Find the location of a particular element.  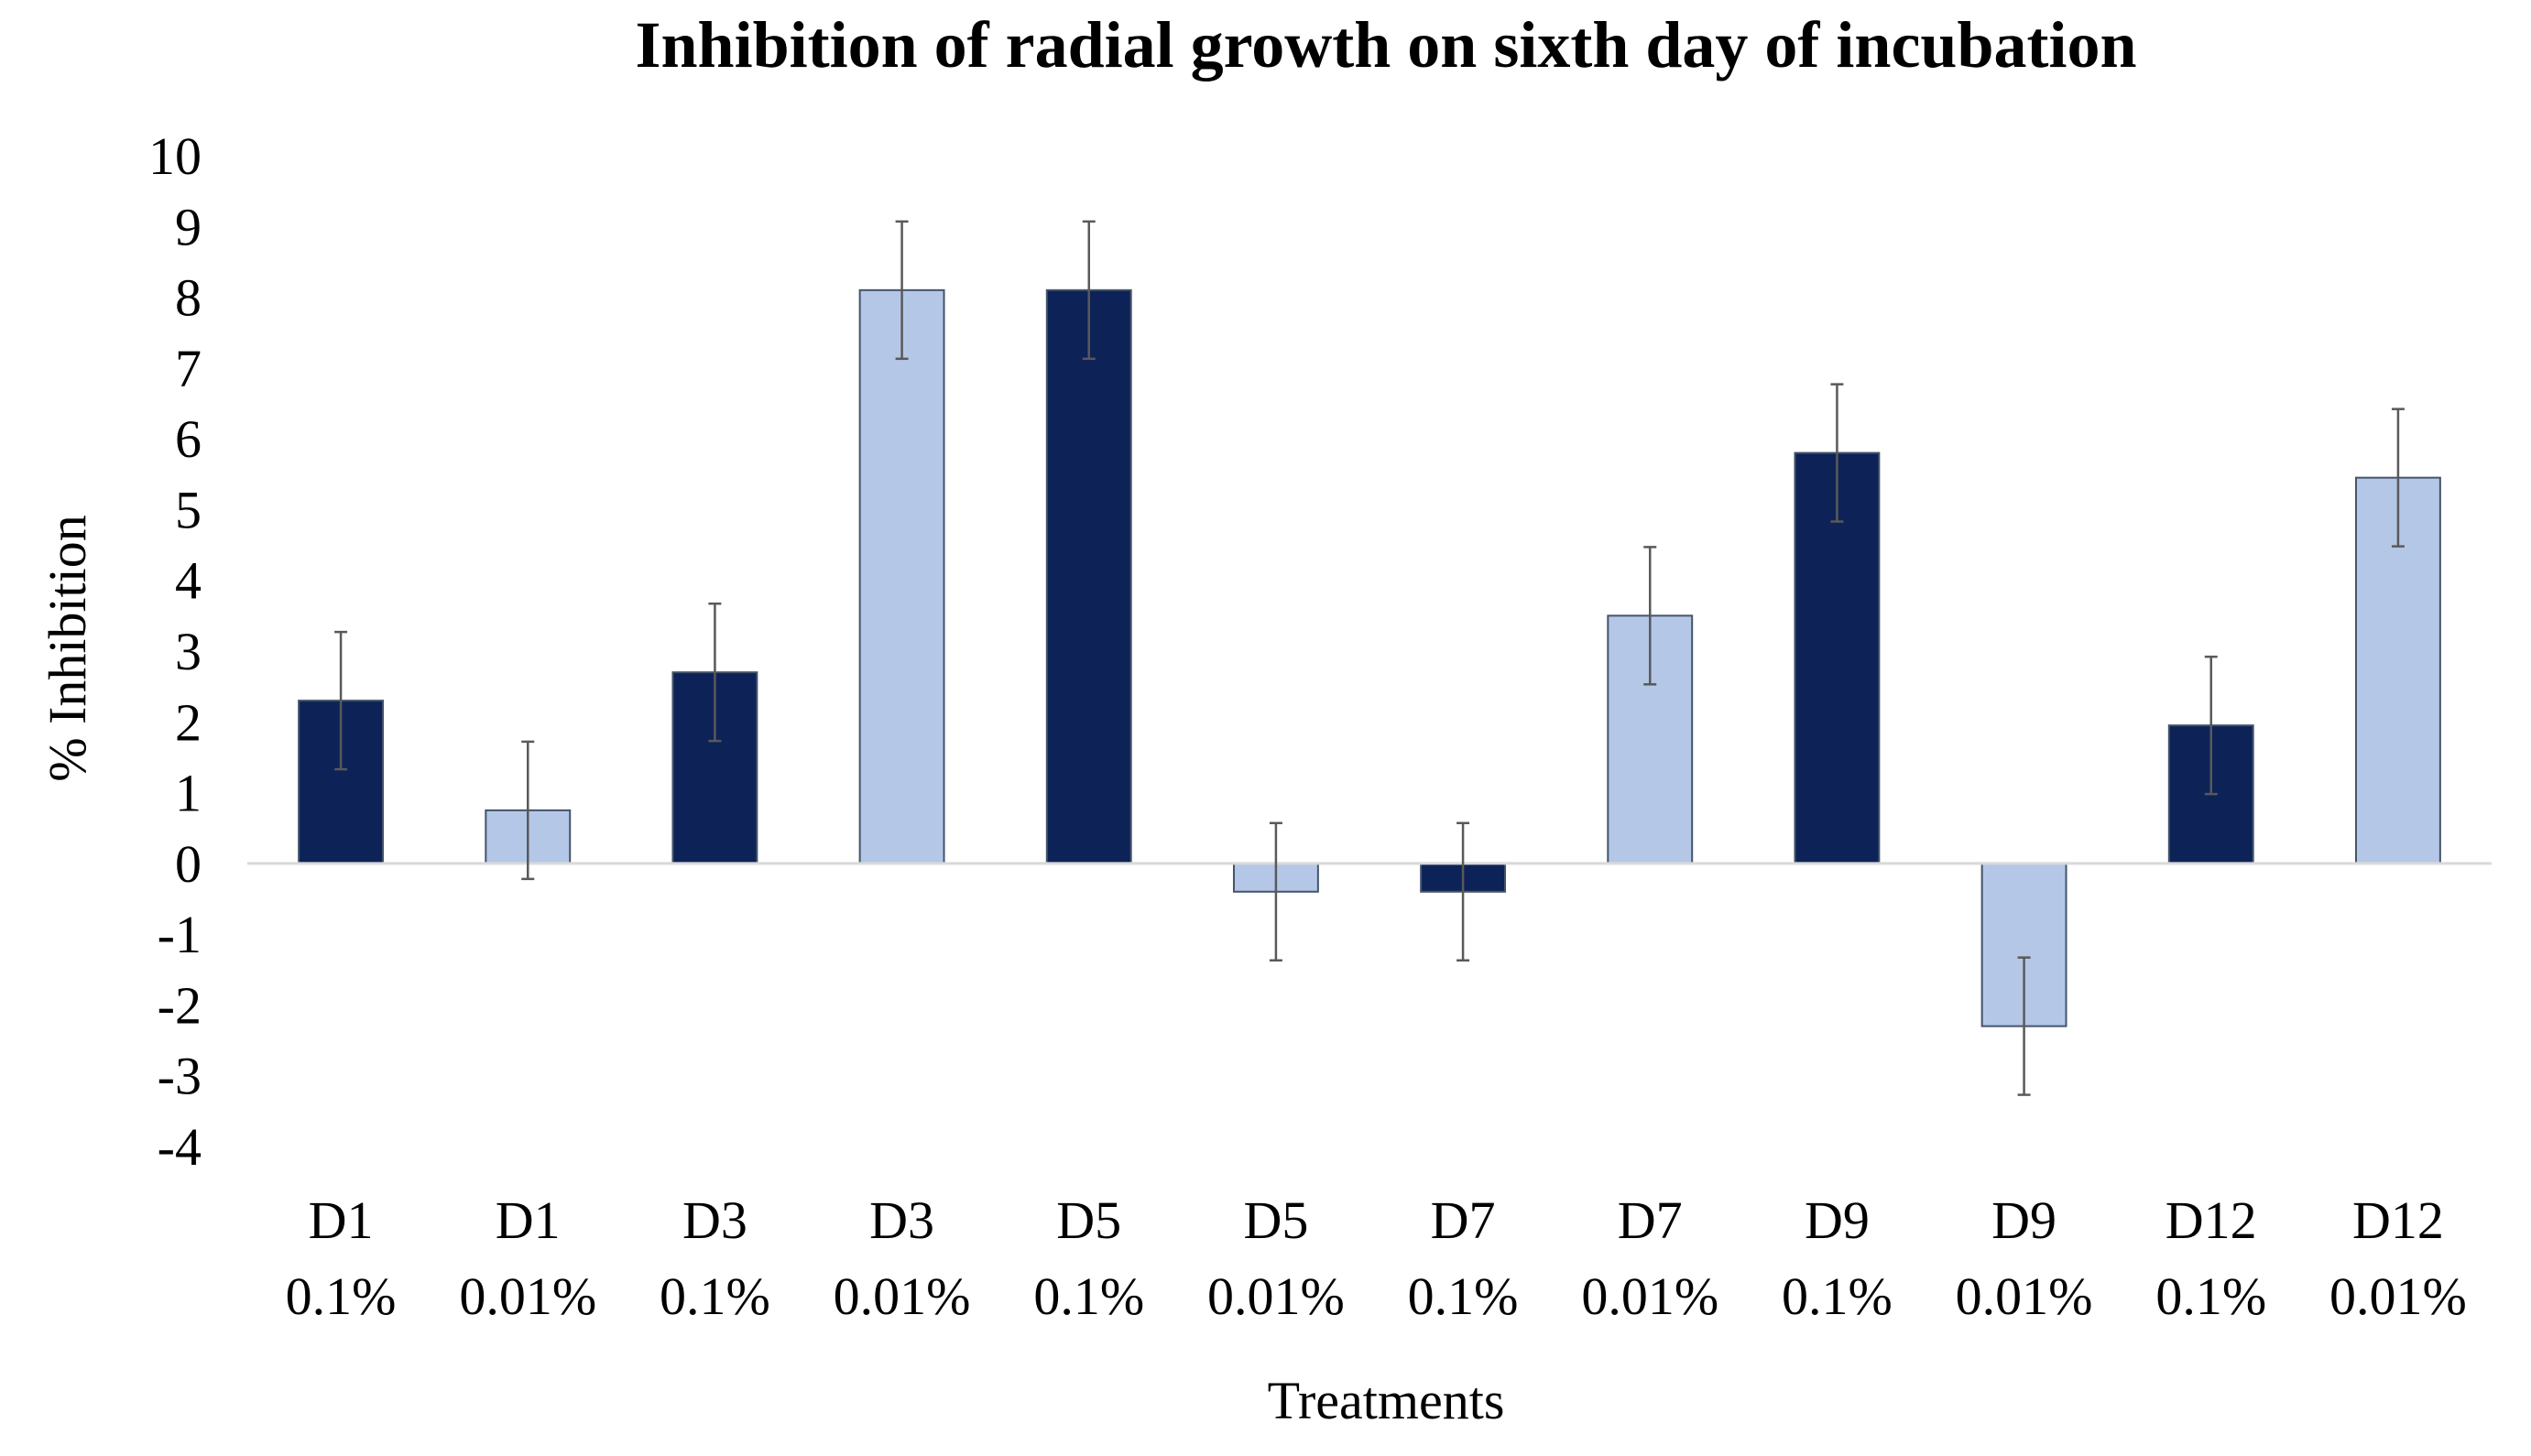

y-tick-label: -2 is located at coordinates (180, 1005).